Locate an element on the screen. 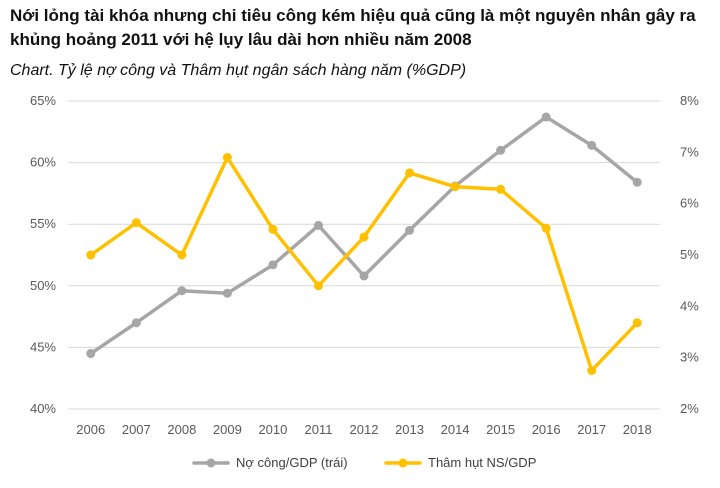 This screenshot has width=720, height=488. legend: Nợ công/GDP (trái) Thâm hụt NS/GDP is located at coordinates (364, 462).